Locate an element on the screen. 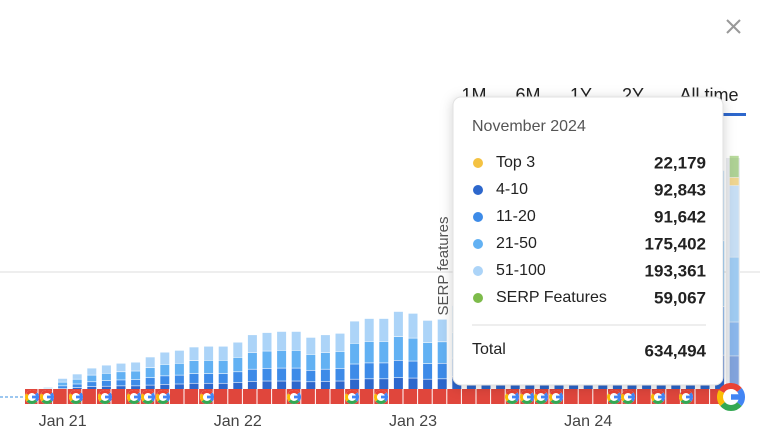 This screenshot has width=760, height=440. row-label: Top 3 is located at coordinates (515, 162).